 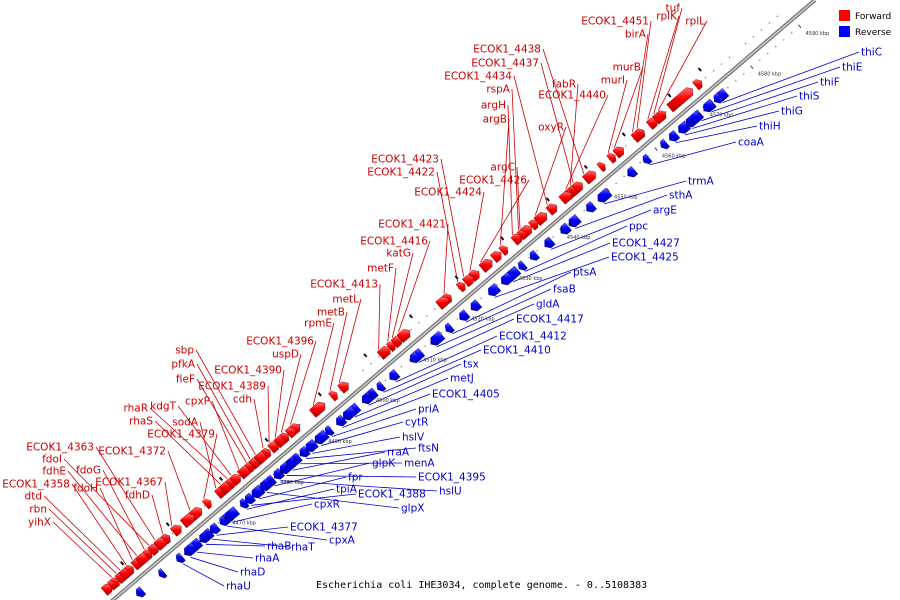 What do you see at coordinates (54, 472) in the screenshot?
I see `gene-label-fdhe: fdhE` at bounding box center [54, 472].